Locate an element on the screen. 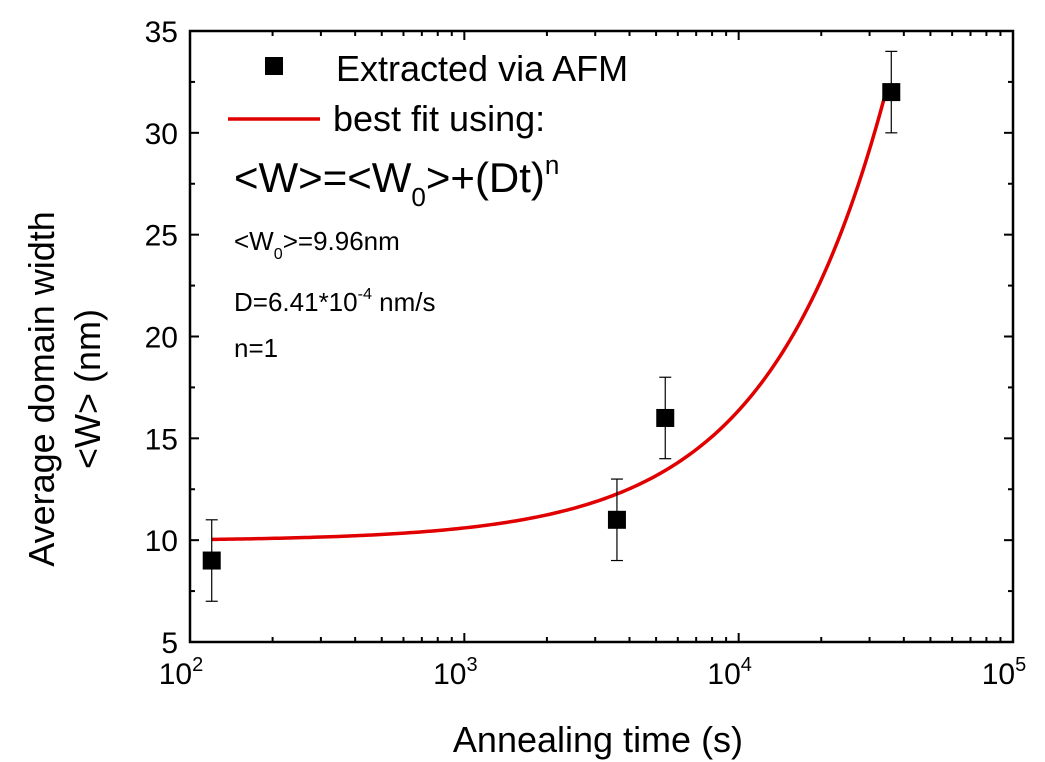  x-tick-label-exp: 5 is located at coordinates (1020, 665).